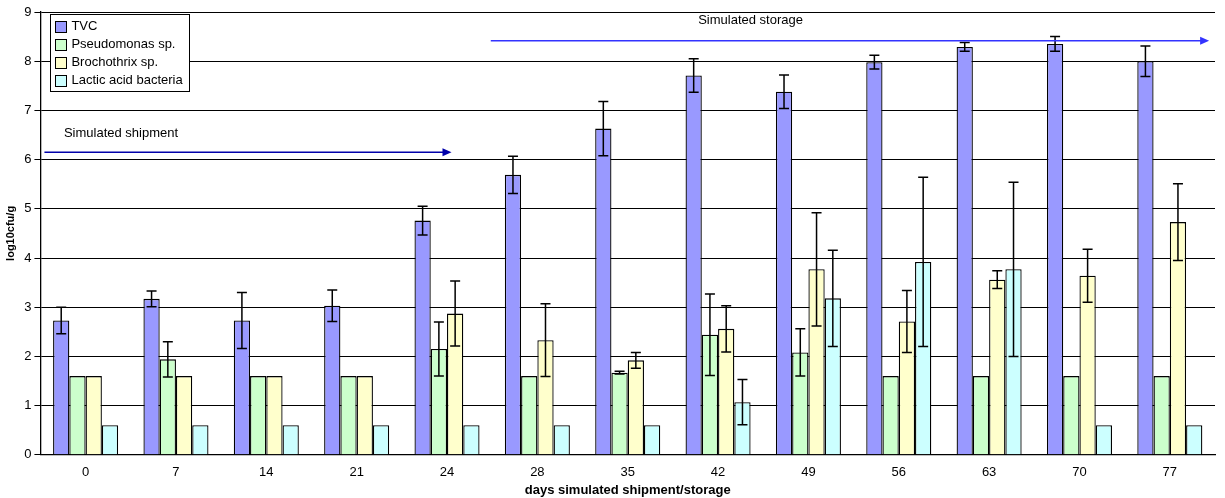 This screenshot has width=1225, height=498. Describe the element at coordinates (176, 472) in the screenshot. I see `x-tick-label: 7` at that location.